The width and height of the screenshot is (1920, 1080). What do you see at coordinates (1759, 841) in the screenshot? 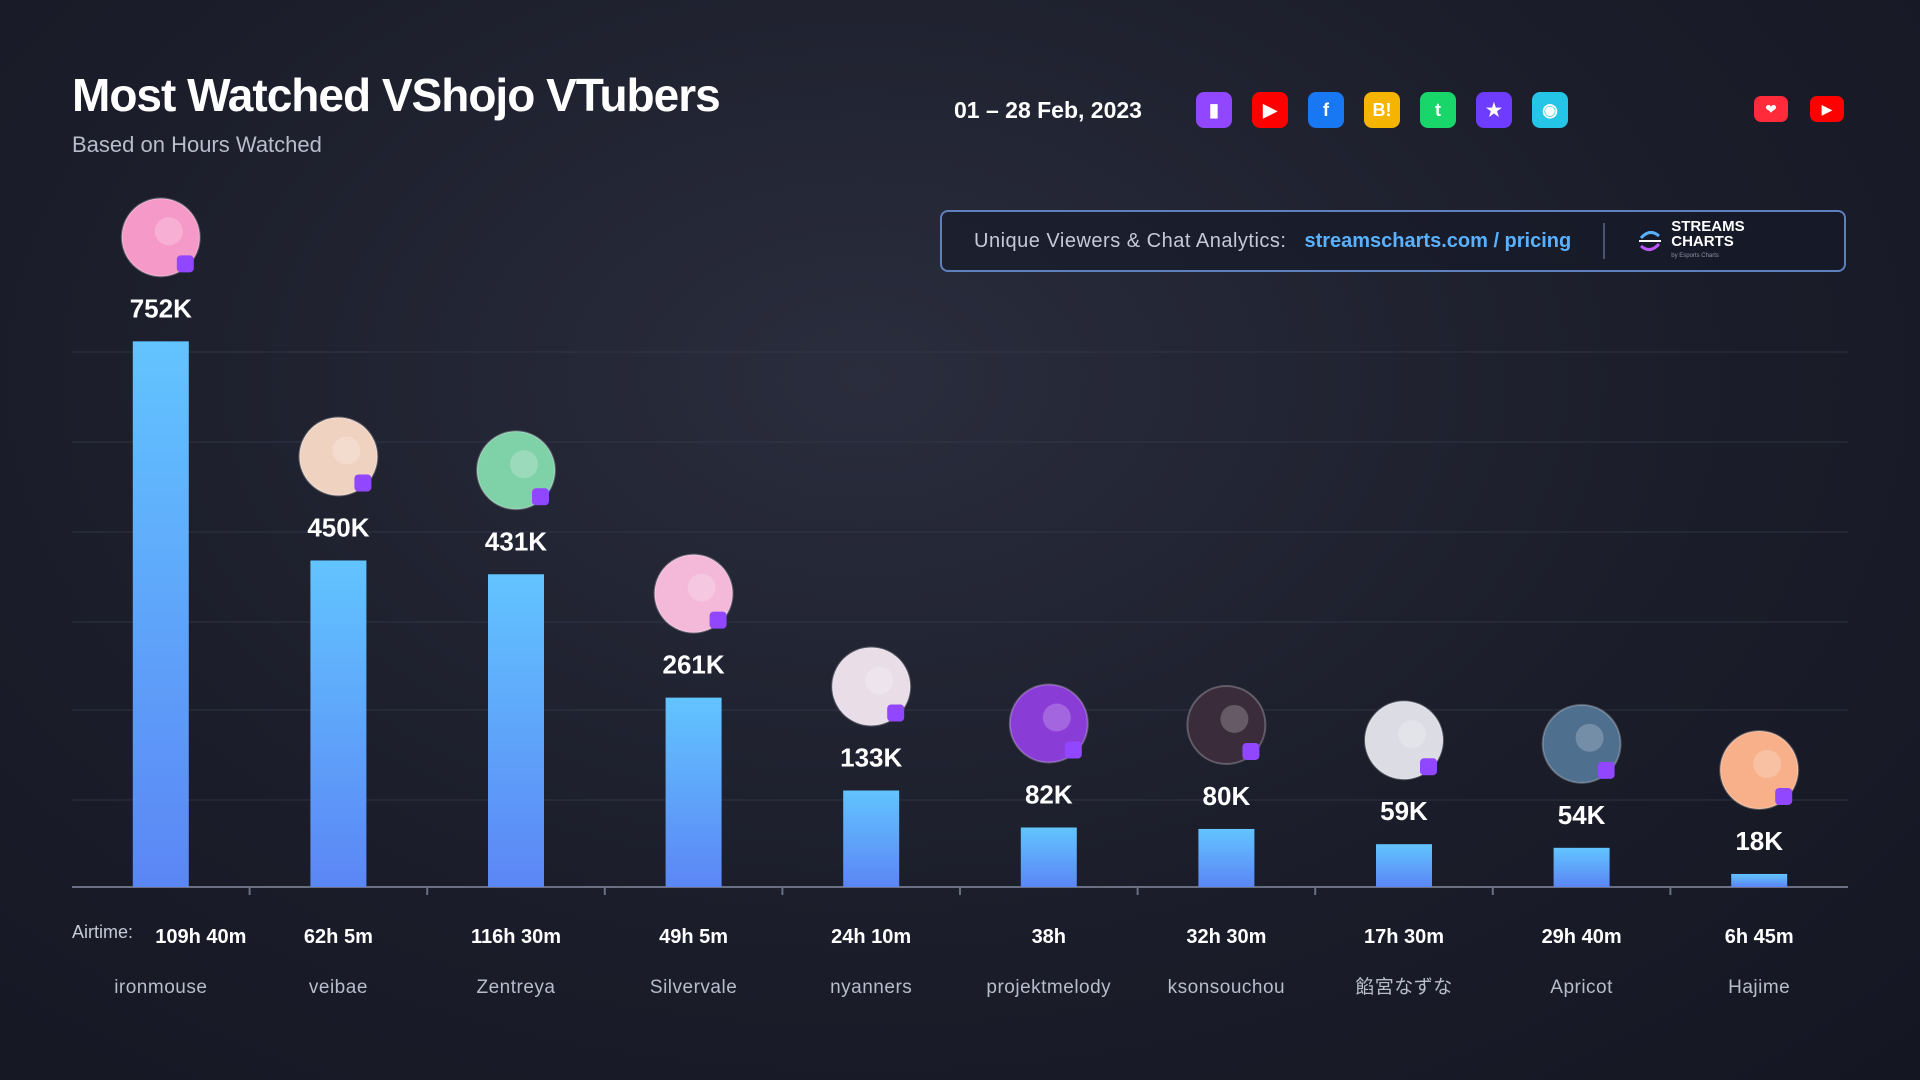
I see `value-label: 18K` at bounding box center [1759, 841].